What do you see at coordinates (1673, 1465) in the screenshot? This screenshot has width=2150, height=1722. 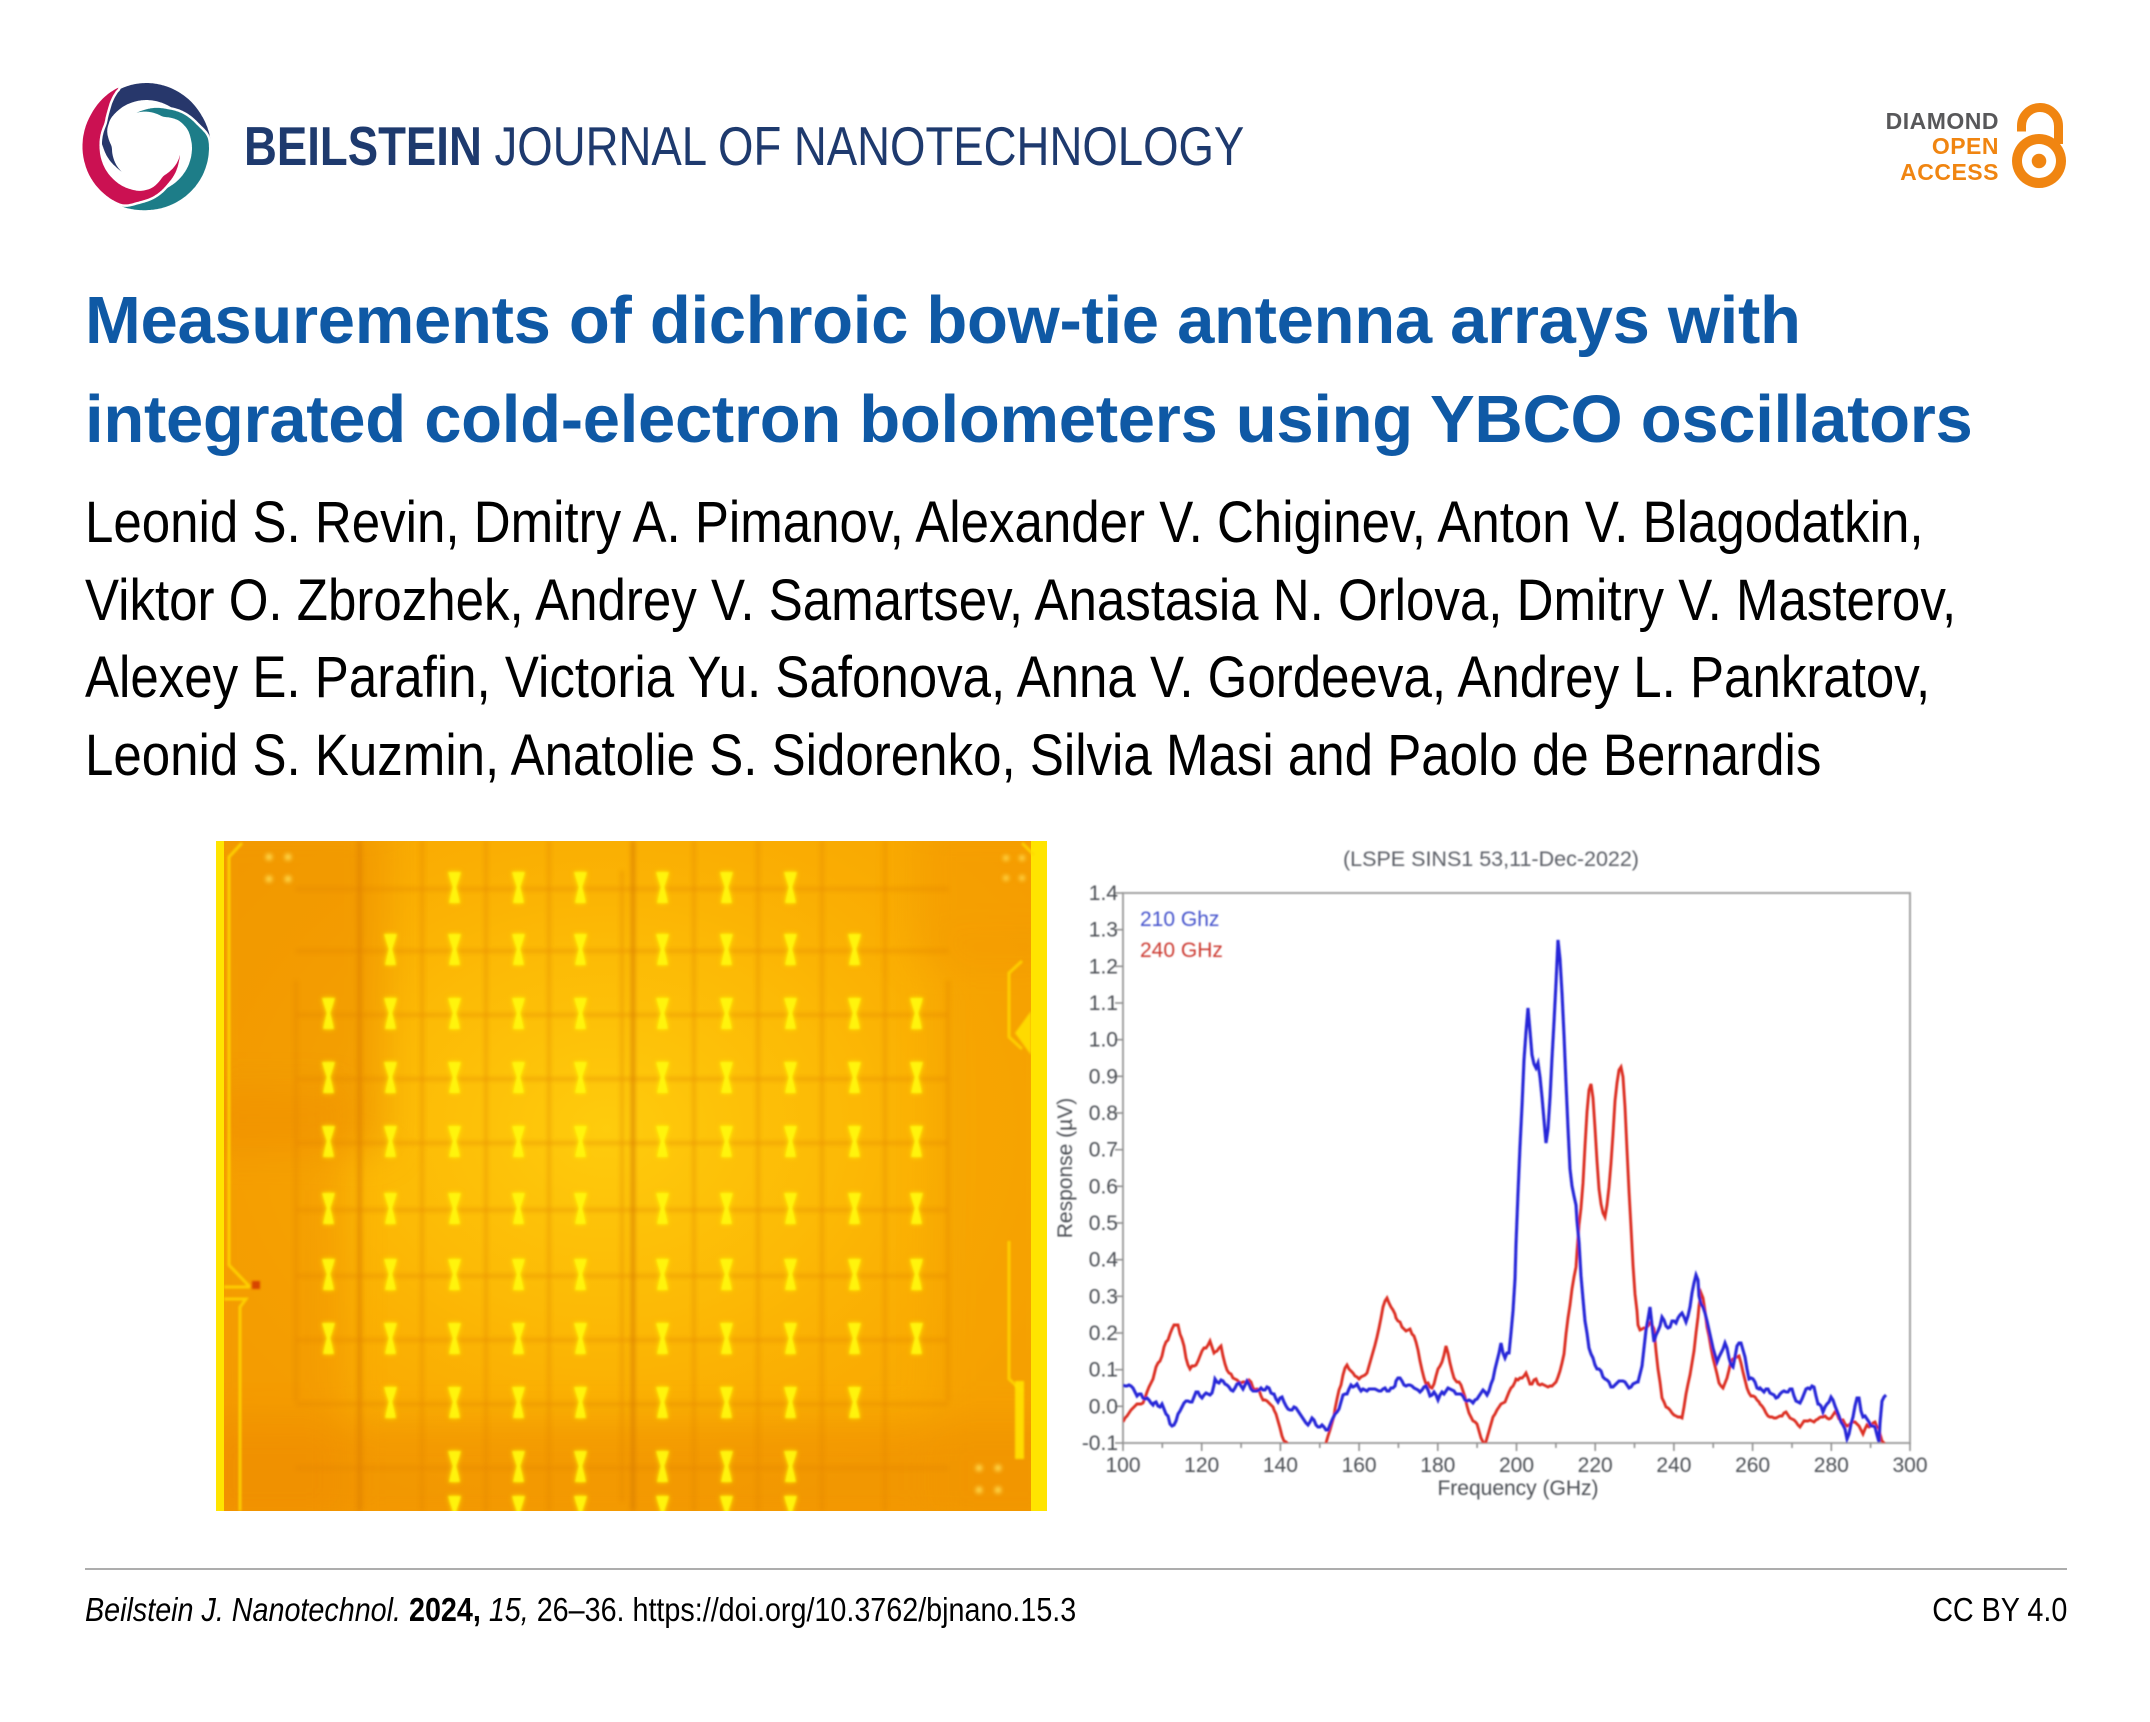 I see `svg-text: 240` at bounding box center [1673, 1465].